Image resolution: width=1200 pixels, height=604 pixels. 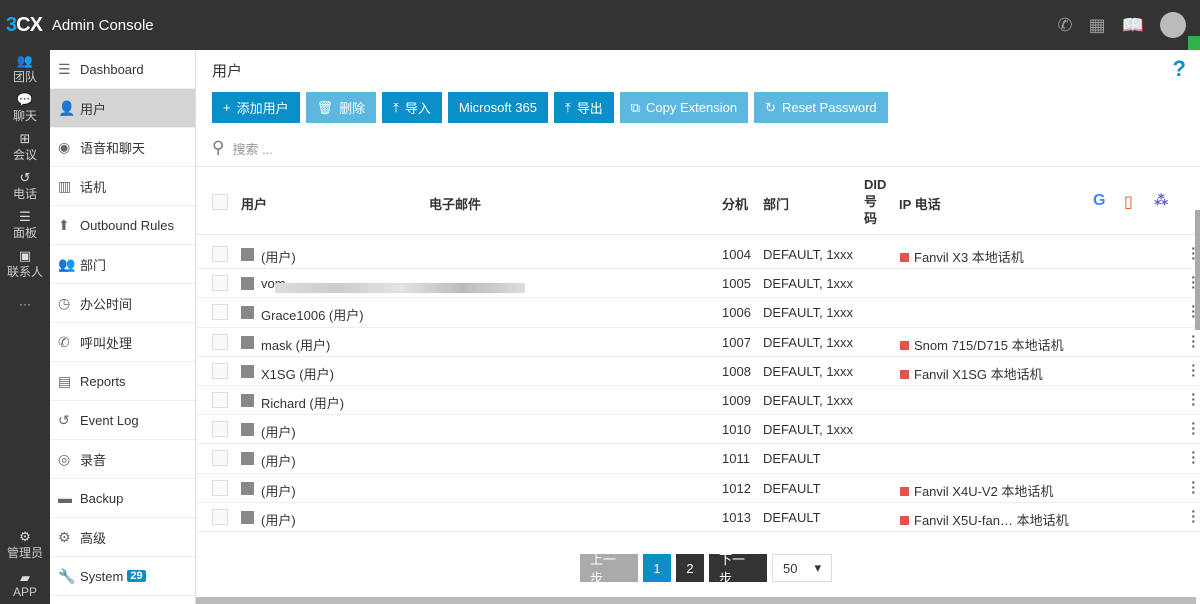 What do you see at coordinates (698, 313) in the screenshot?
I see `table-row: Grace1006 (用户) 1006 DEFAULT, 1xxx · · ·` at bounding box center [698, 313].